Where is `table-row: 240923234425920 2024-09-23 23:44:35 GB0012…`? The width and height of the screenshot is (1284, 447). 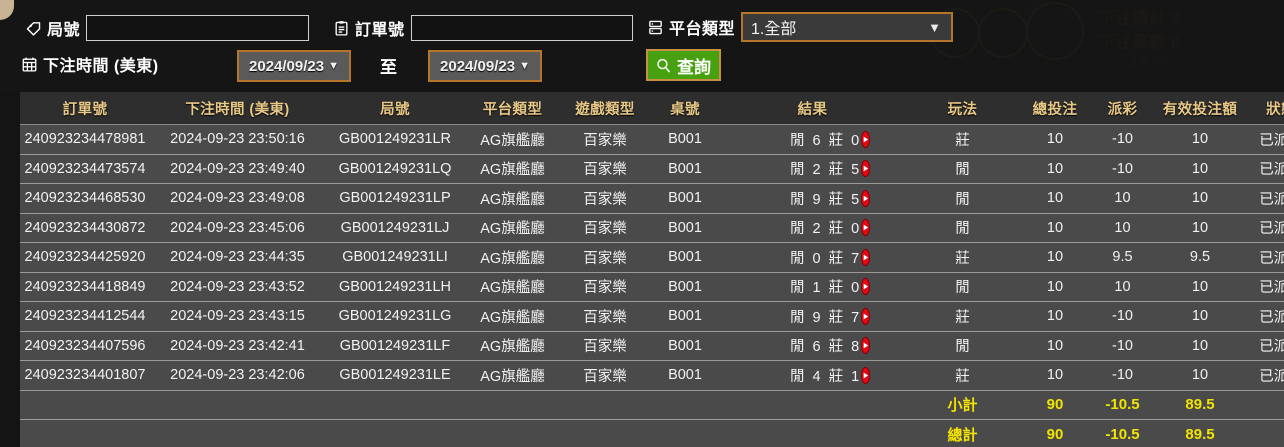
table-row: 240923234425920 2024-09-23 23:44:35 GB0012… is located at coordinates (652, 257).